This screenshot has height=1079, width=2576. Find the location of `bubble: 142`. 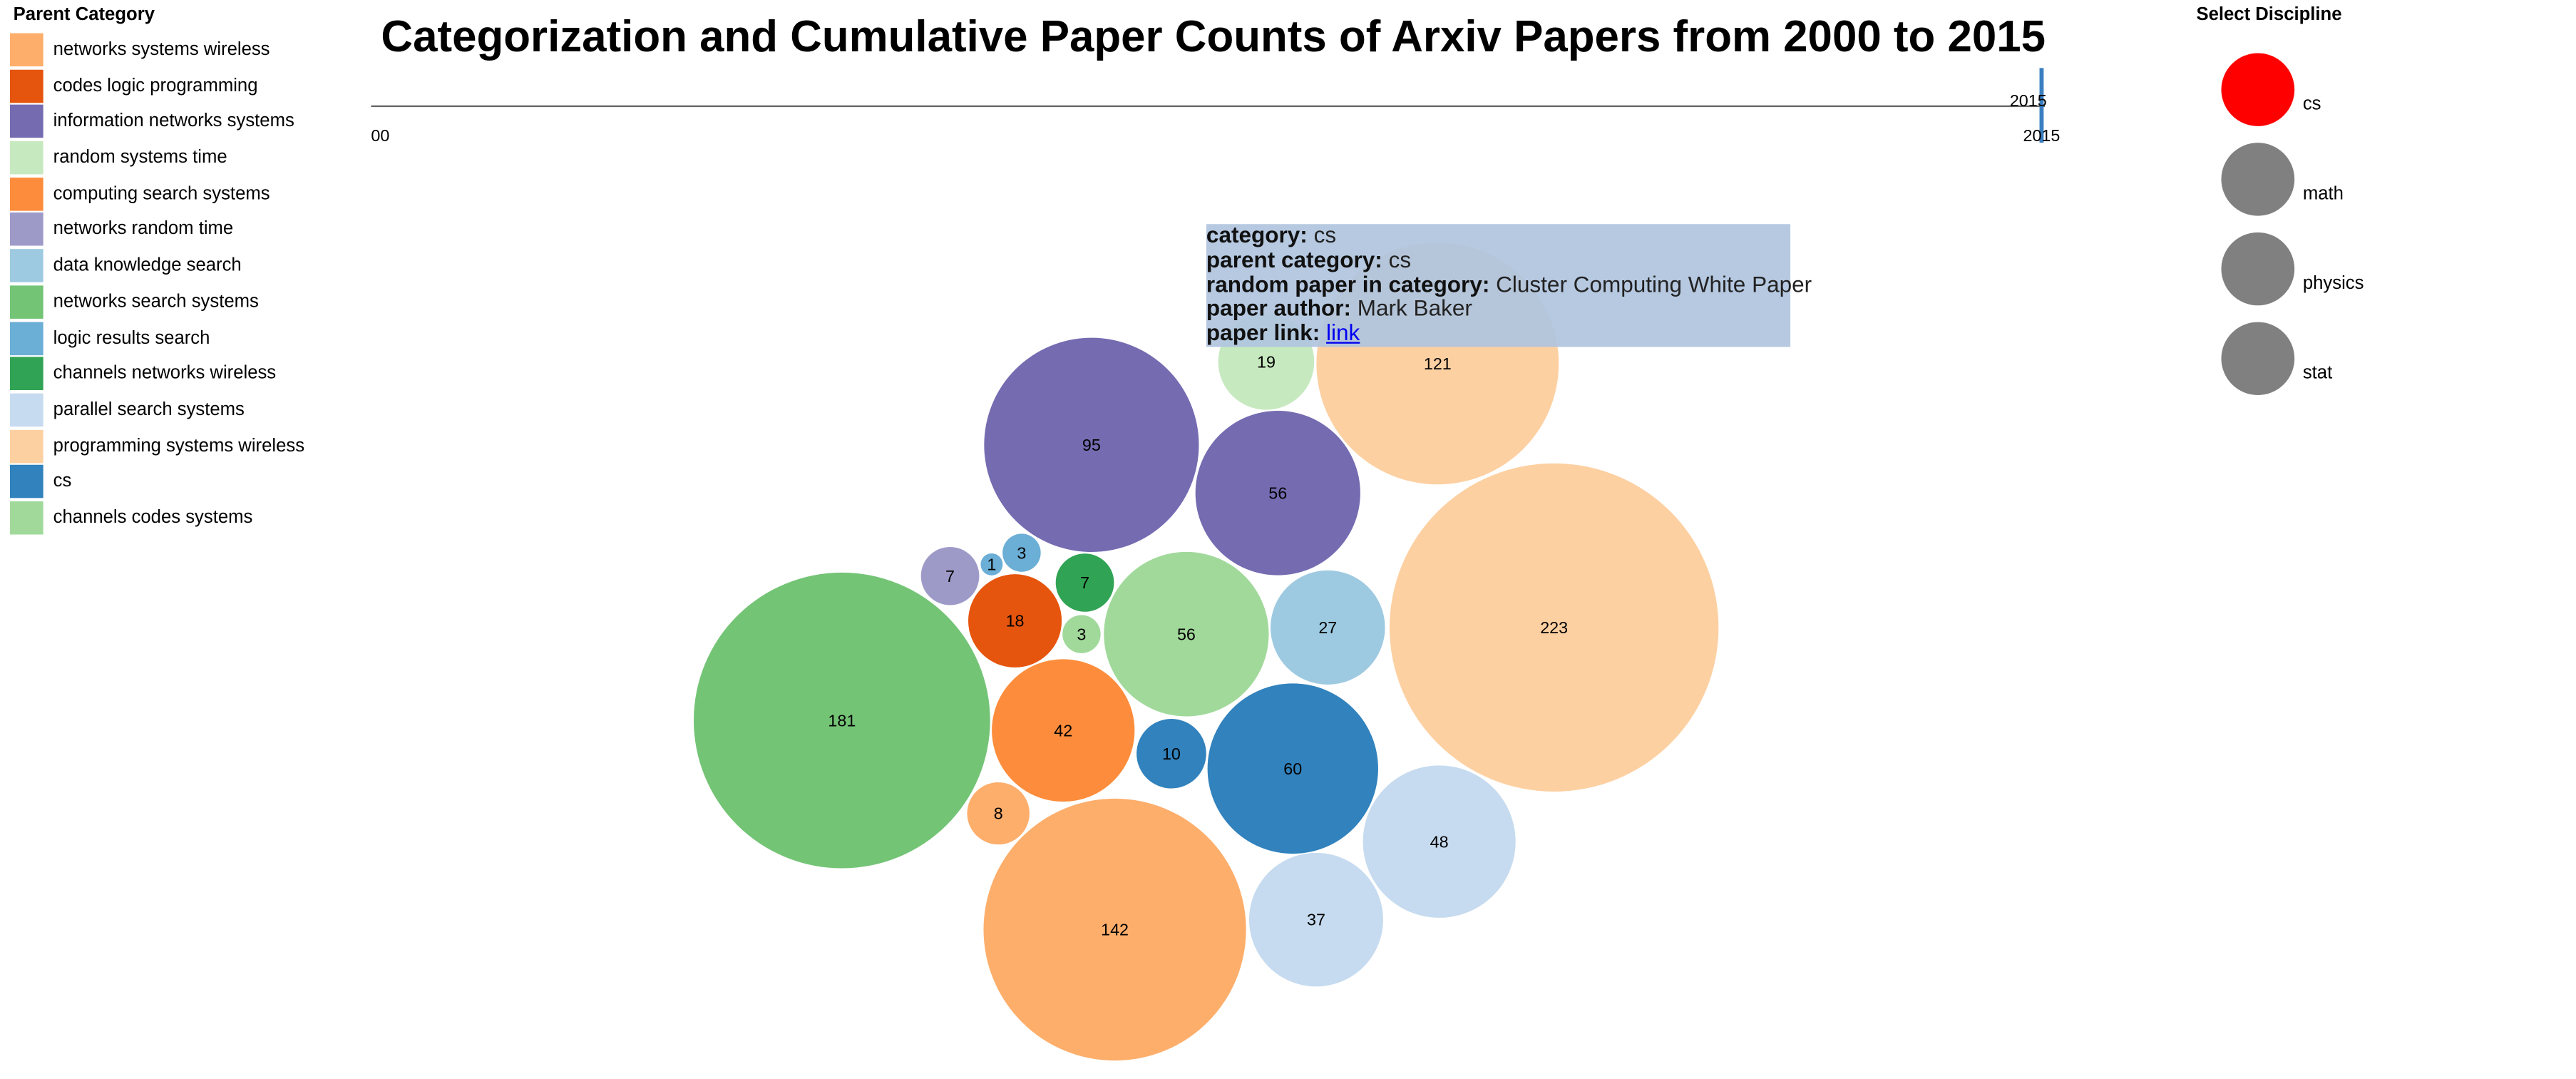

bubble: 142 is located at coordinates (1114, 929).